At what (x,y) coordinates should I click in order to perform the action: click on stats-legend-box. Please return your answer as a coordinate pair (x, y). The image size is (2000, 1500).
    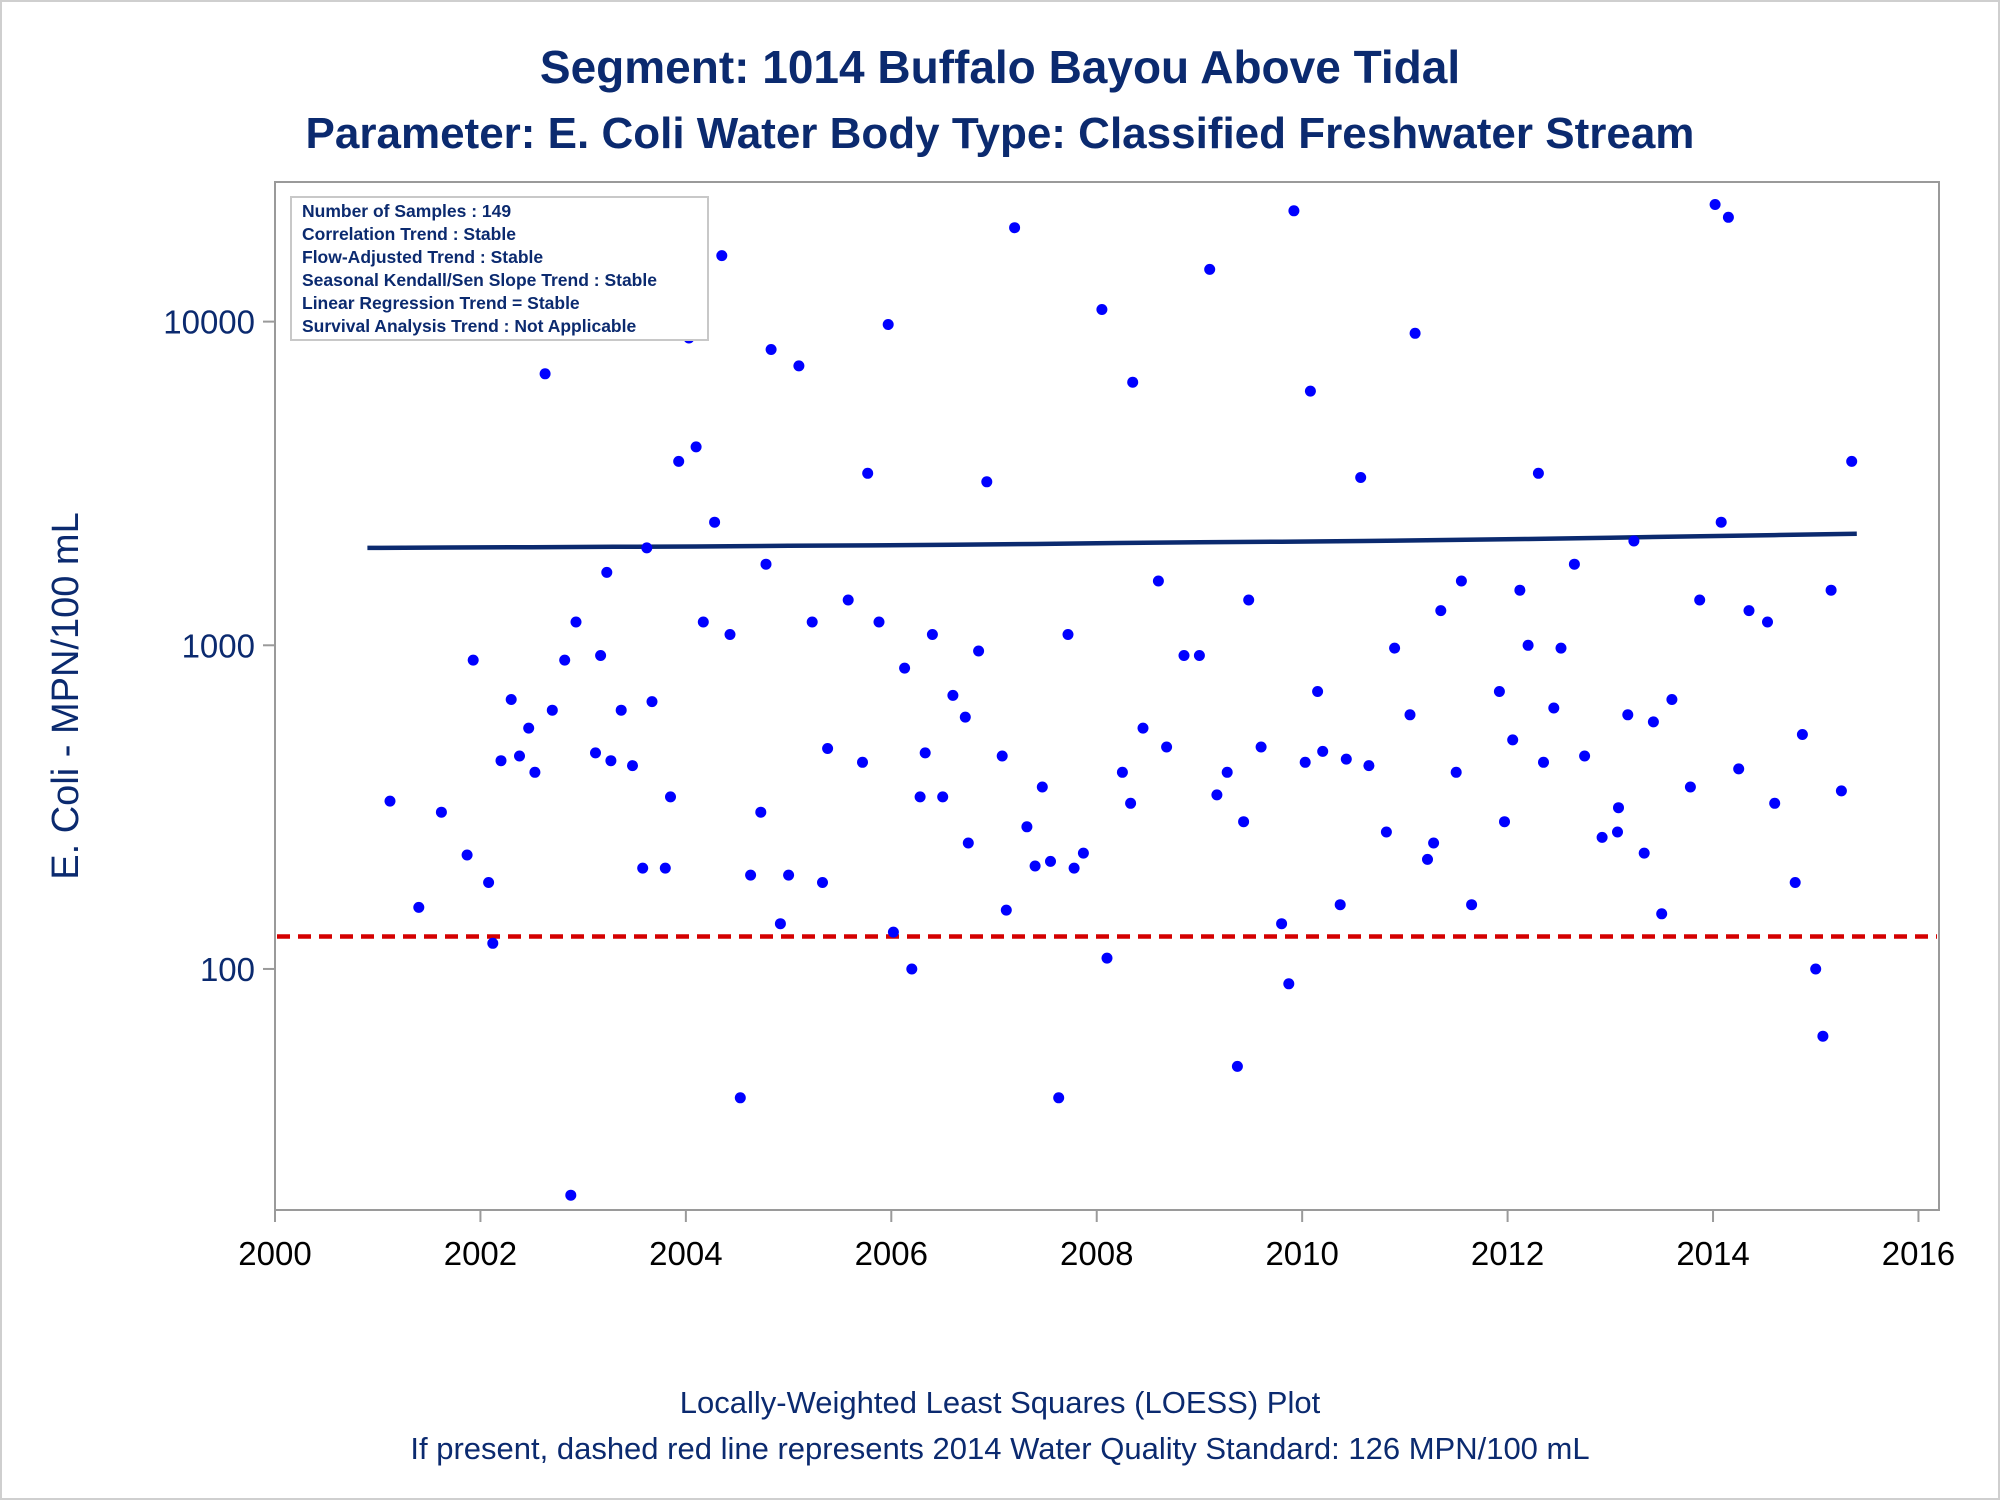
    Looking at the image, I should click on (499, 268).